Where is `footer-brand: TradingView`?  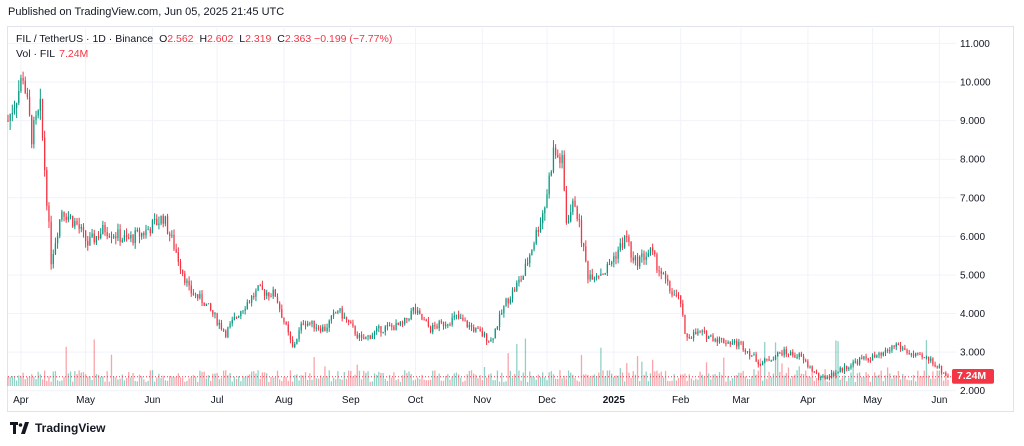
footer-brand: TradingView is located at coordinates (57, 428).